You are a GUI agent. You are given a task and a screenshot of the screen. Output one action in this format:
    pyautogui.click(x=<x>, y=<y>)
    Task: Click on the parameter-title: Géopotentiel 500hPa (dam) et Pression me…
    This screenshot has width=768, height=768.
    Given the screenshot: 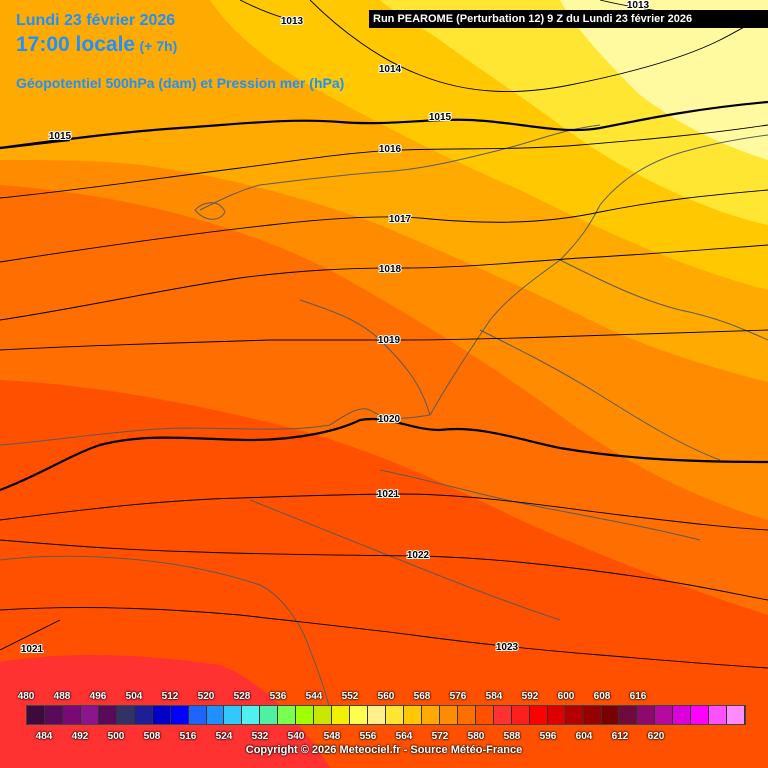 What is the action you would take?
    pyautogui.click(x=180, y=83)
    